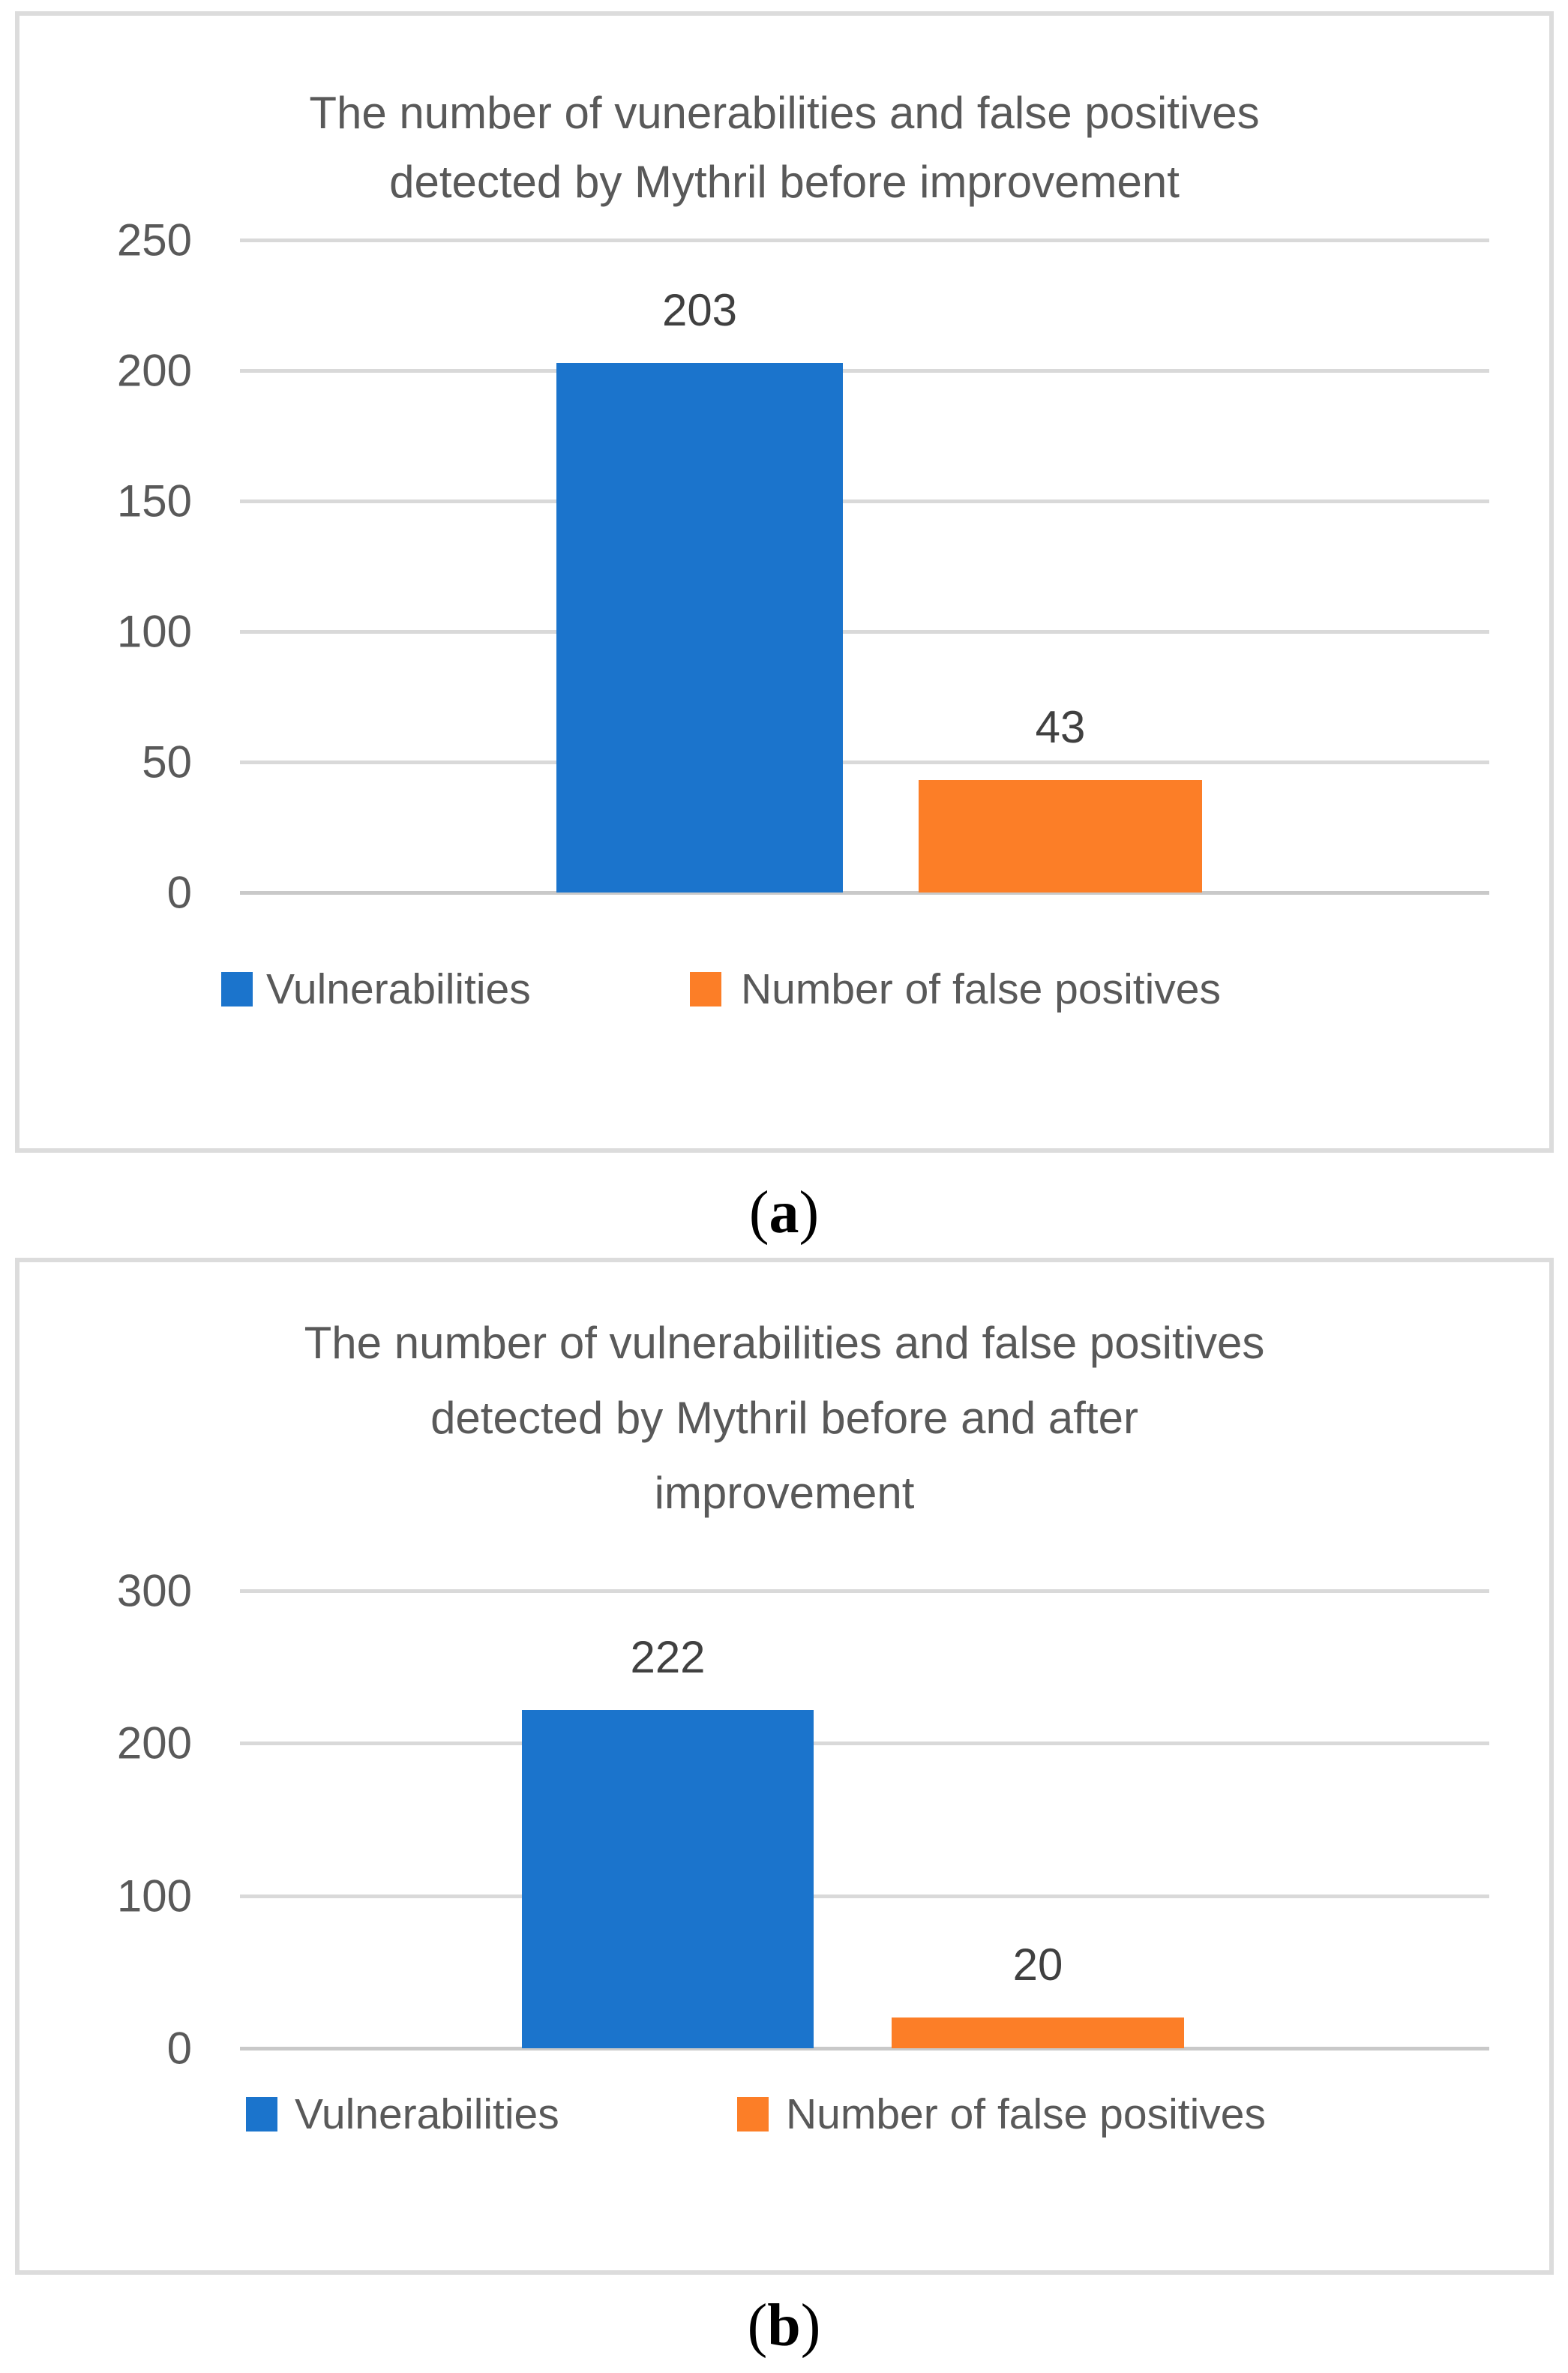 Image resolution: width=1568 pixels, height=2373 pixels. Describe the element at coordinates (784, 1213) in the screenshot. I see `caption-letter: a` at that location.